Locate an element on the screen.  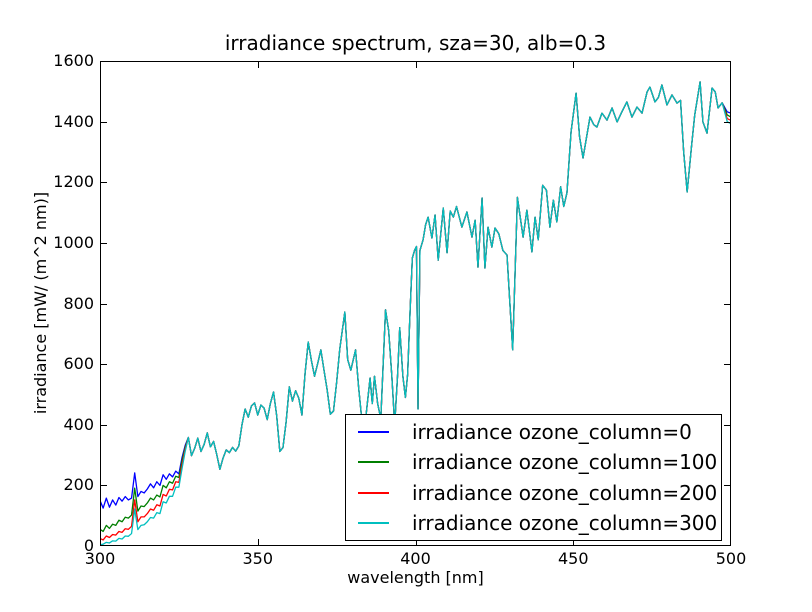
x-axis-label: wavelength [nm] is located at coordinates (415, 577).